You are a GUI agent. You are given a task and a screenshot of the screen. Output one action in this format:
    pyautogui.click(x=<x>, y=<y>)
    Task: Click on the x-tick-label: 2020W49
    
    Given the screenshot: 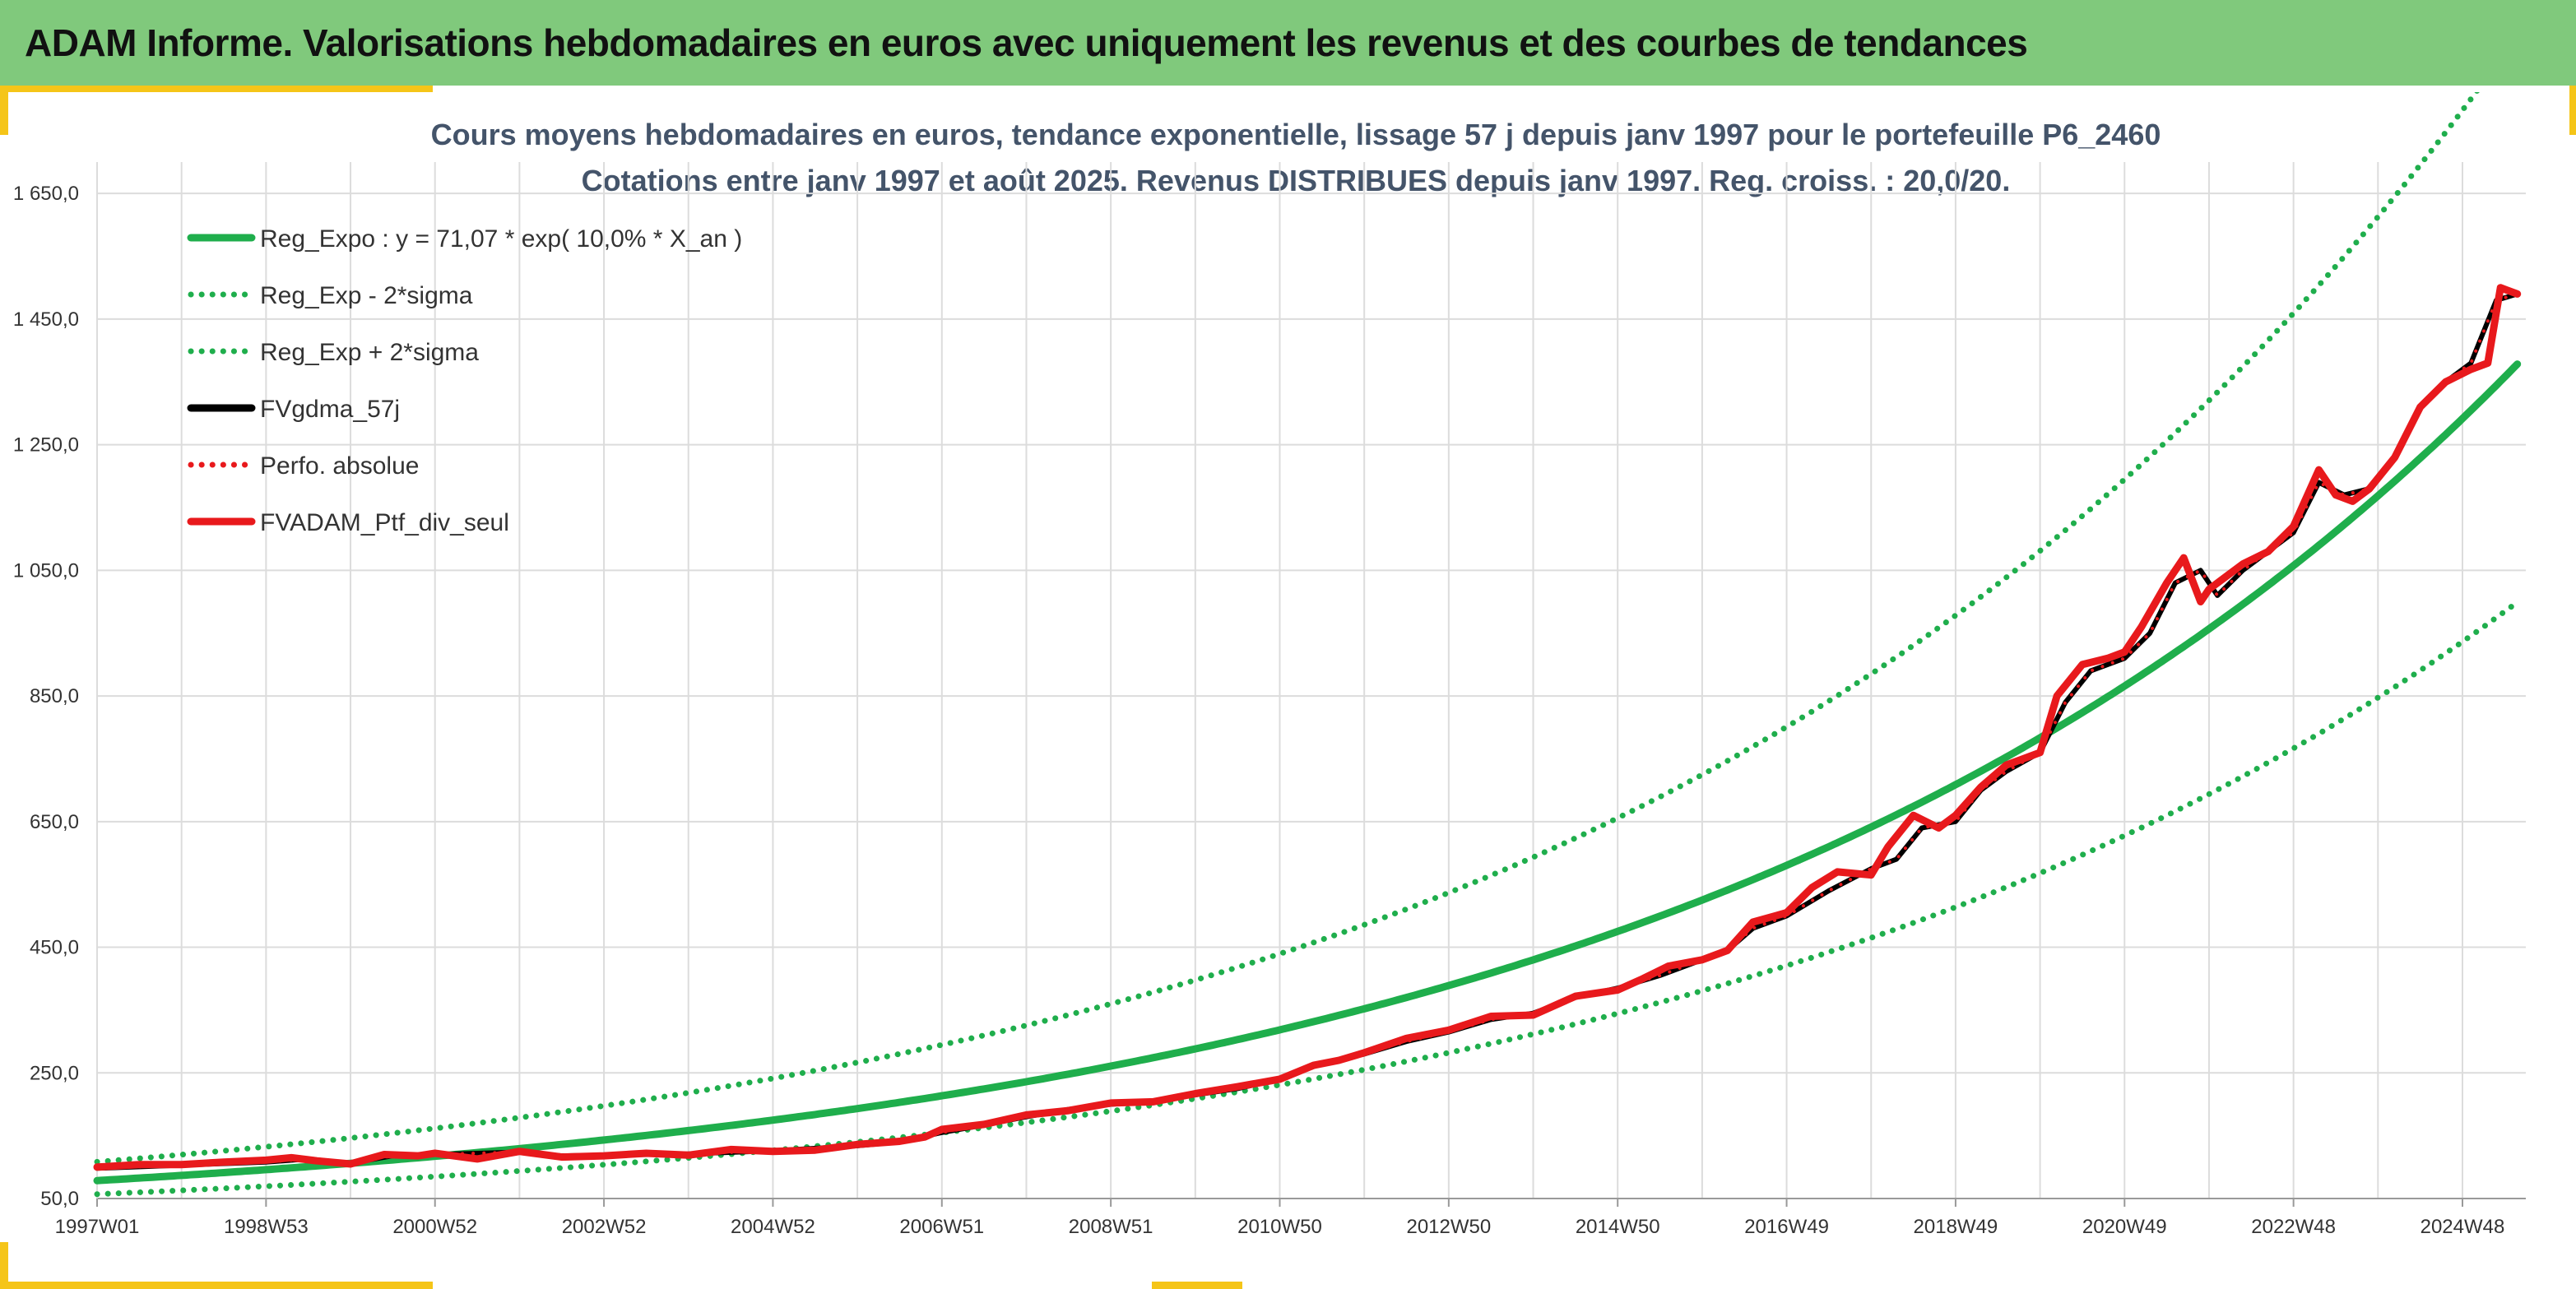 What is the action you would take?
    pyautogui.click(x=2124, y=1227)
    